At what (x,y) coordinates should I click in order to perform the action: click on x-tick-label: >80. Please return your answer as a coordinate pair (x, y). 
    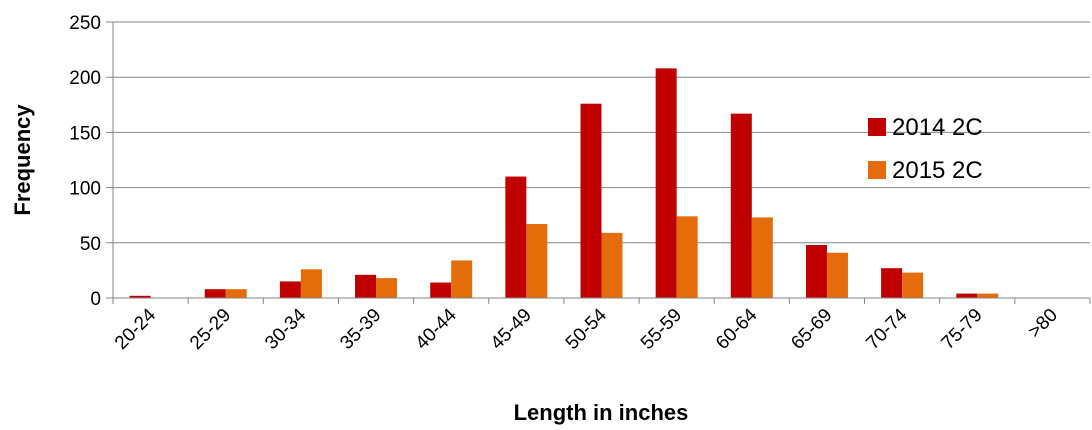
    Looking at the image, I should click on (1043, 324).